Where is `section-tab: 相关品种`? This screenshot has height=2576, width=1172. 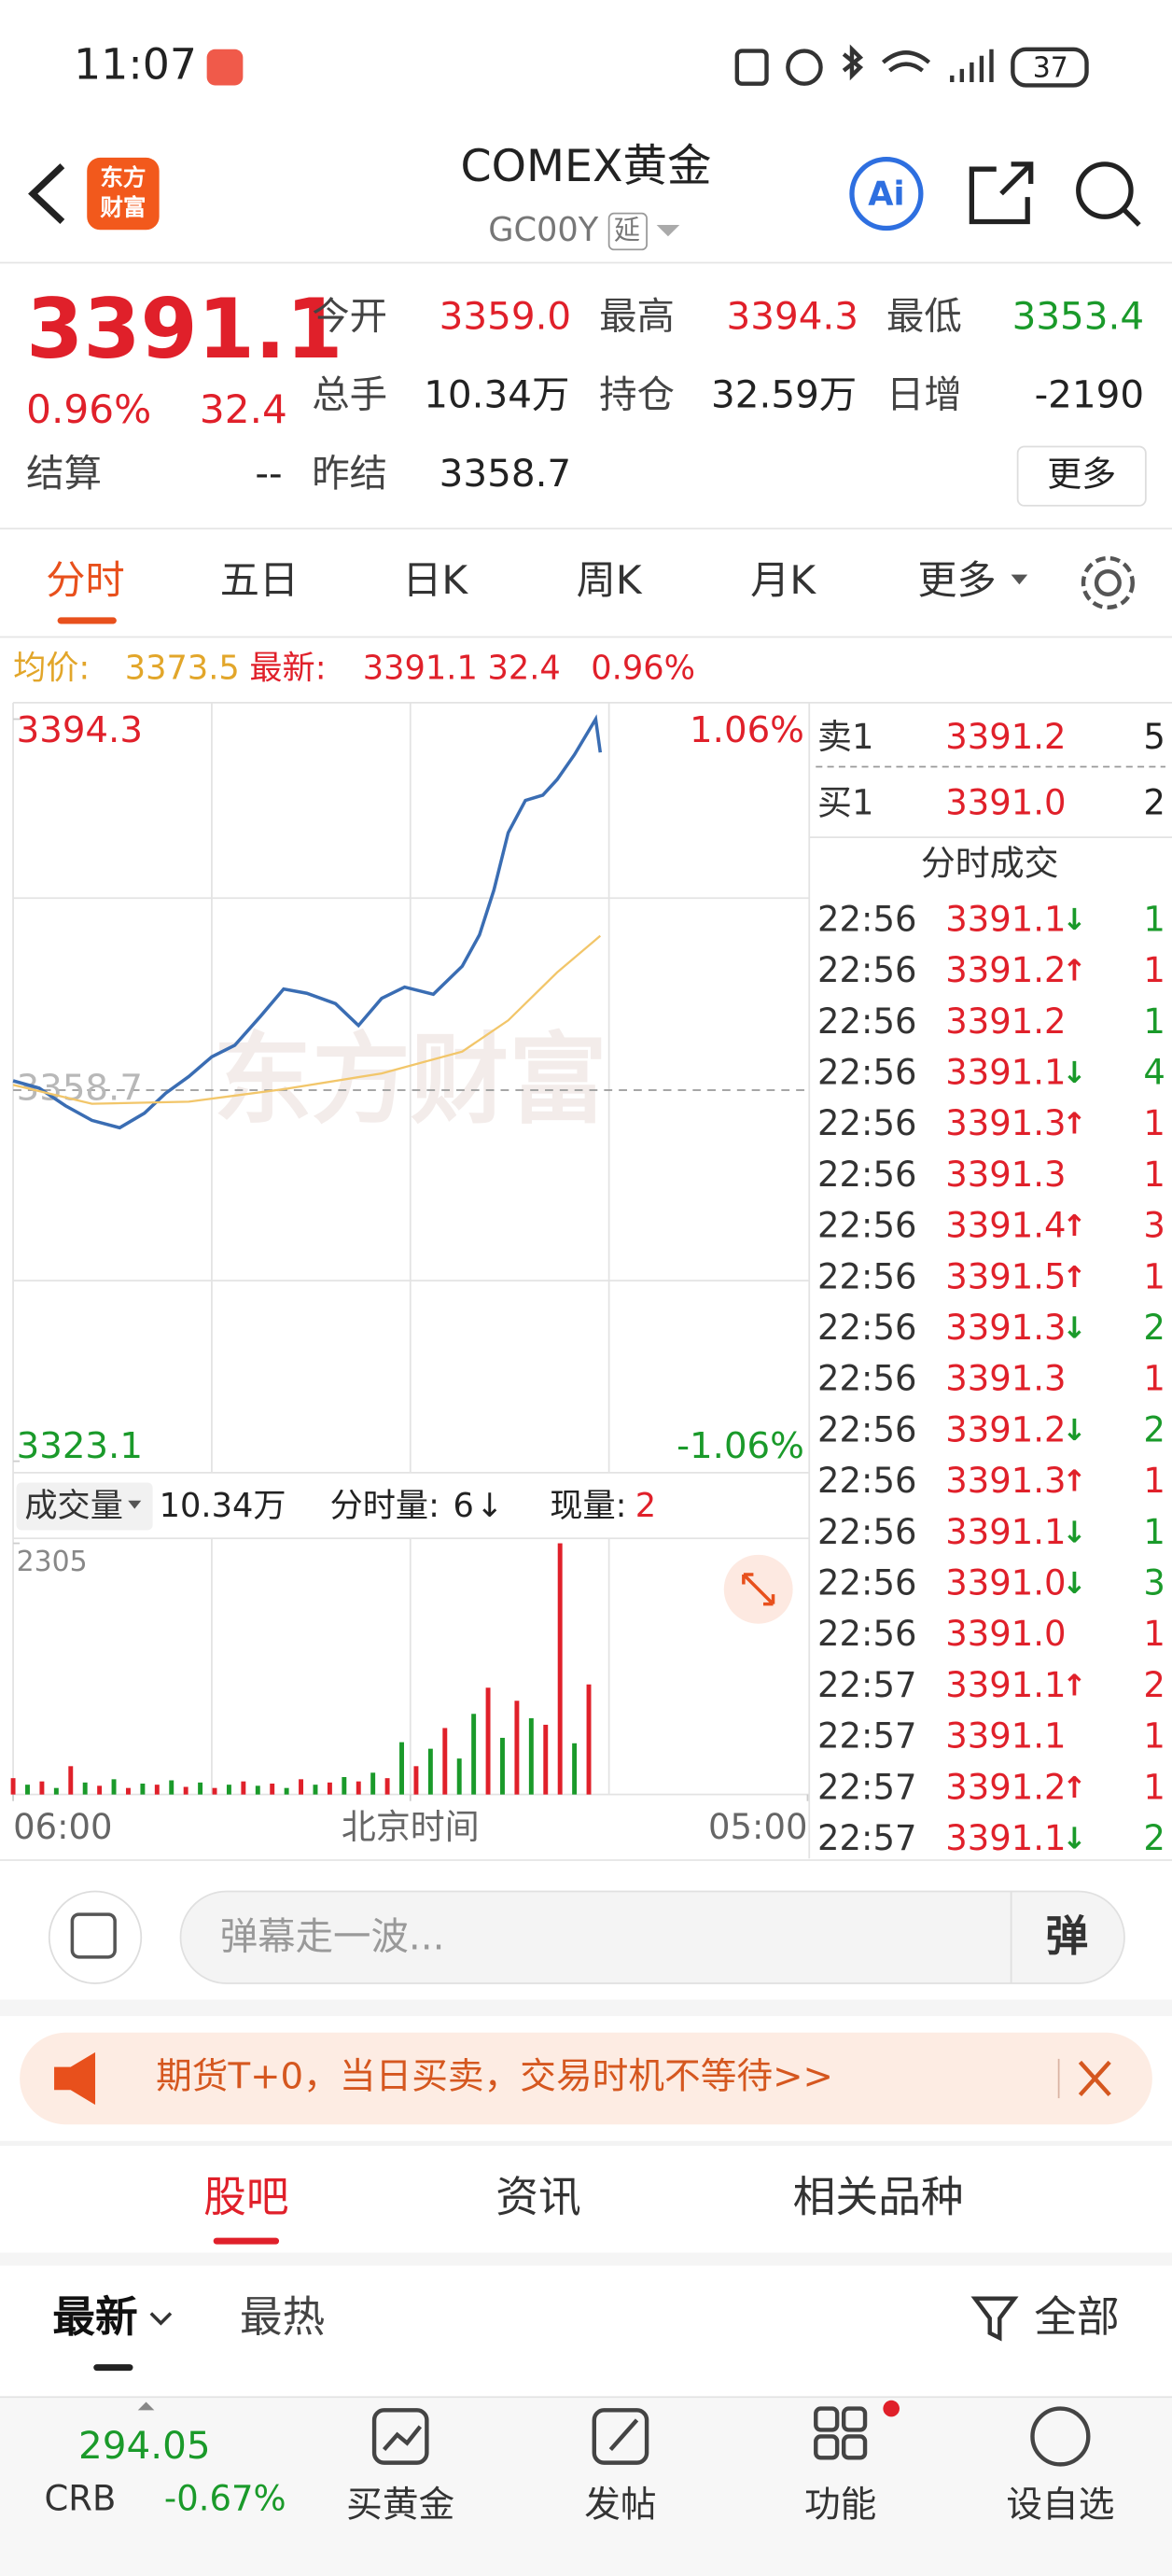
section-tab: 相关品种 is located at coordinates (878, 2197).